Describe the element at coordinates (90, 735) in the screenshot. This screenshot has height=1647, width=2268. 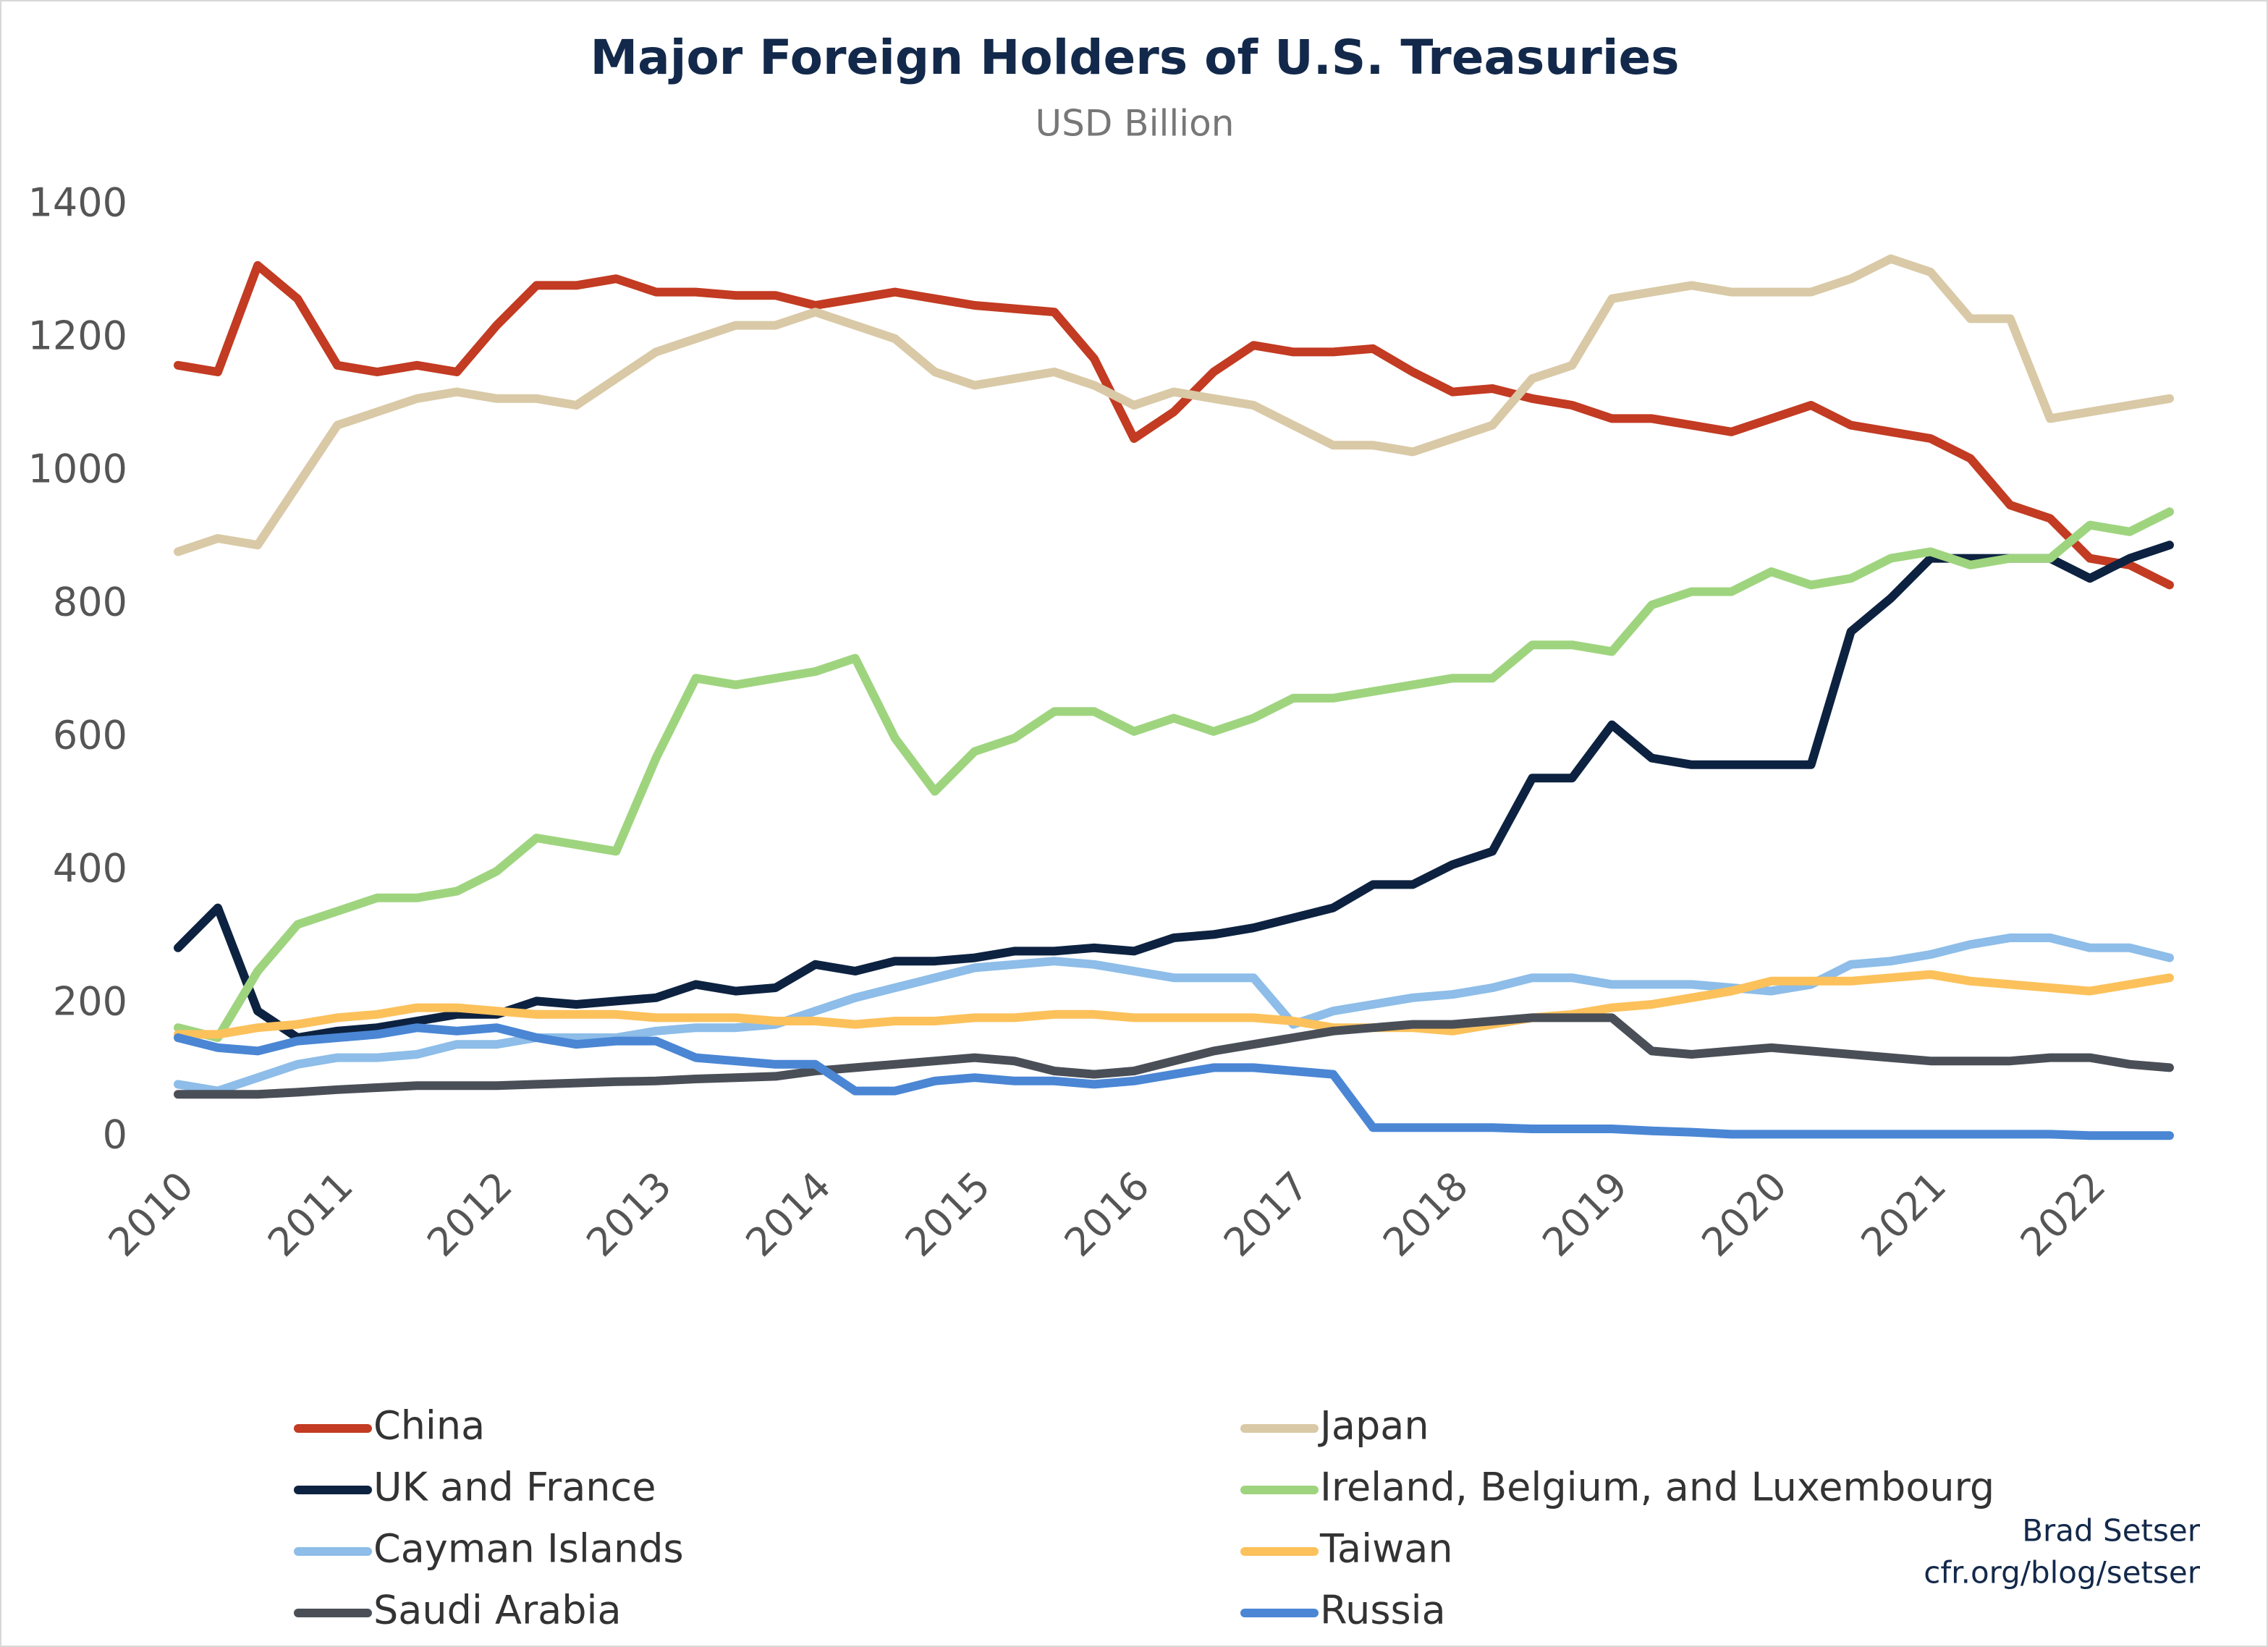
I see `y-tick-label: 600` at that location.